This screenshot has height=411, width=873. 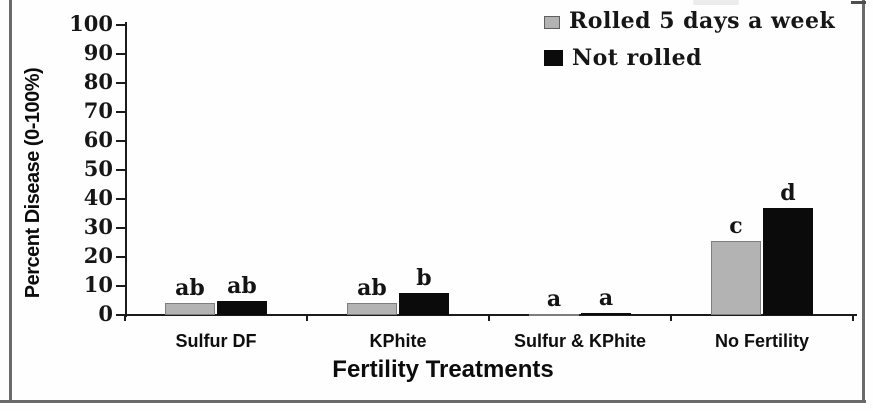 What do you see at coordinates (858, 2) in the screenshot?
I see `frame-corner-mark` at bounding box center [858, 2].